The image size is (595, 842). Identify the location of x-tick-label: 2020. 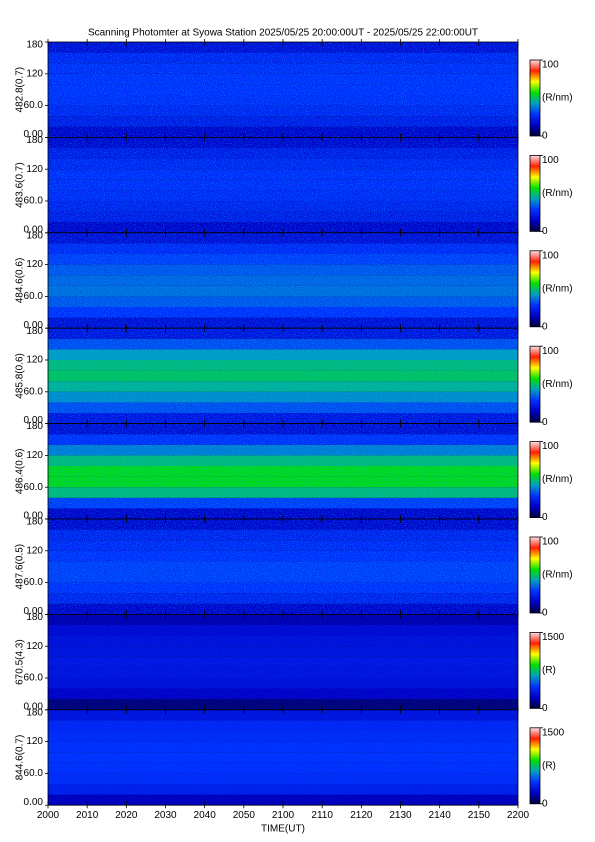
(126, 815).